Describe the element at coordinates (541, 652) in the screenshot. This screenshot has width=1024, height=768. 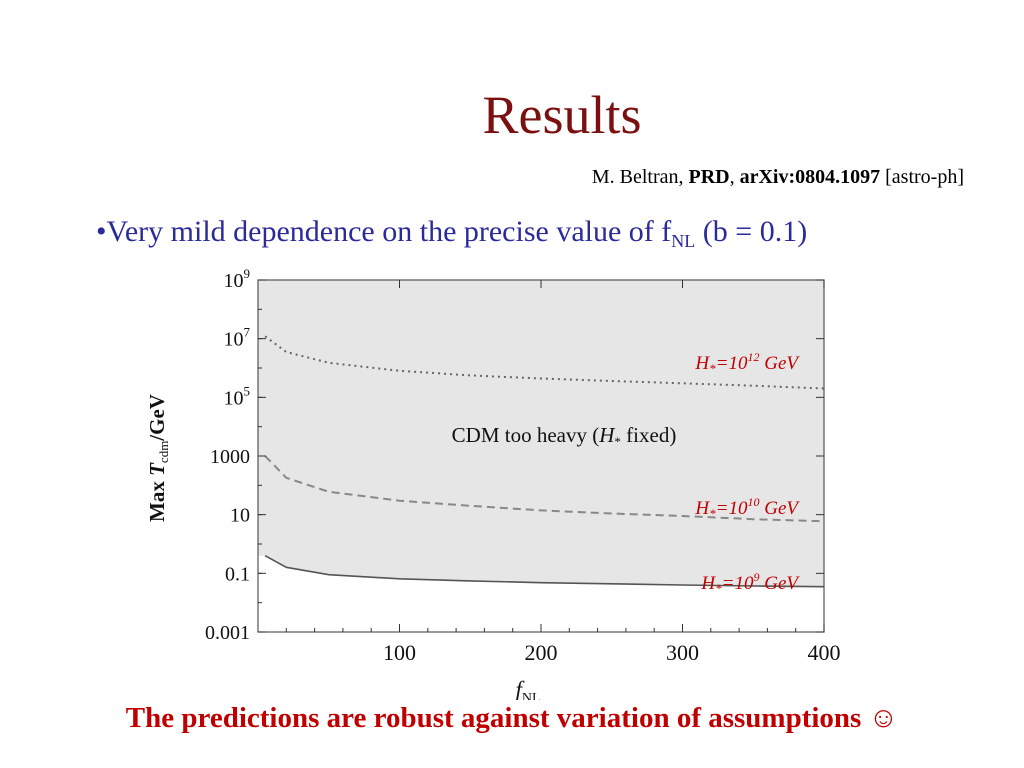
I see `x-tick-label: 200` at that location.